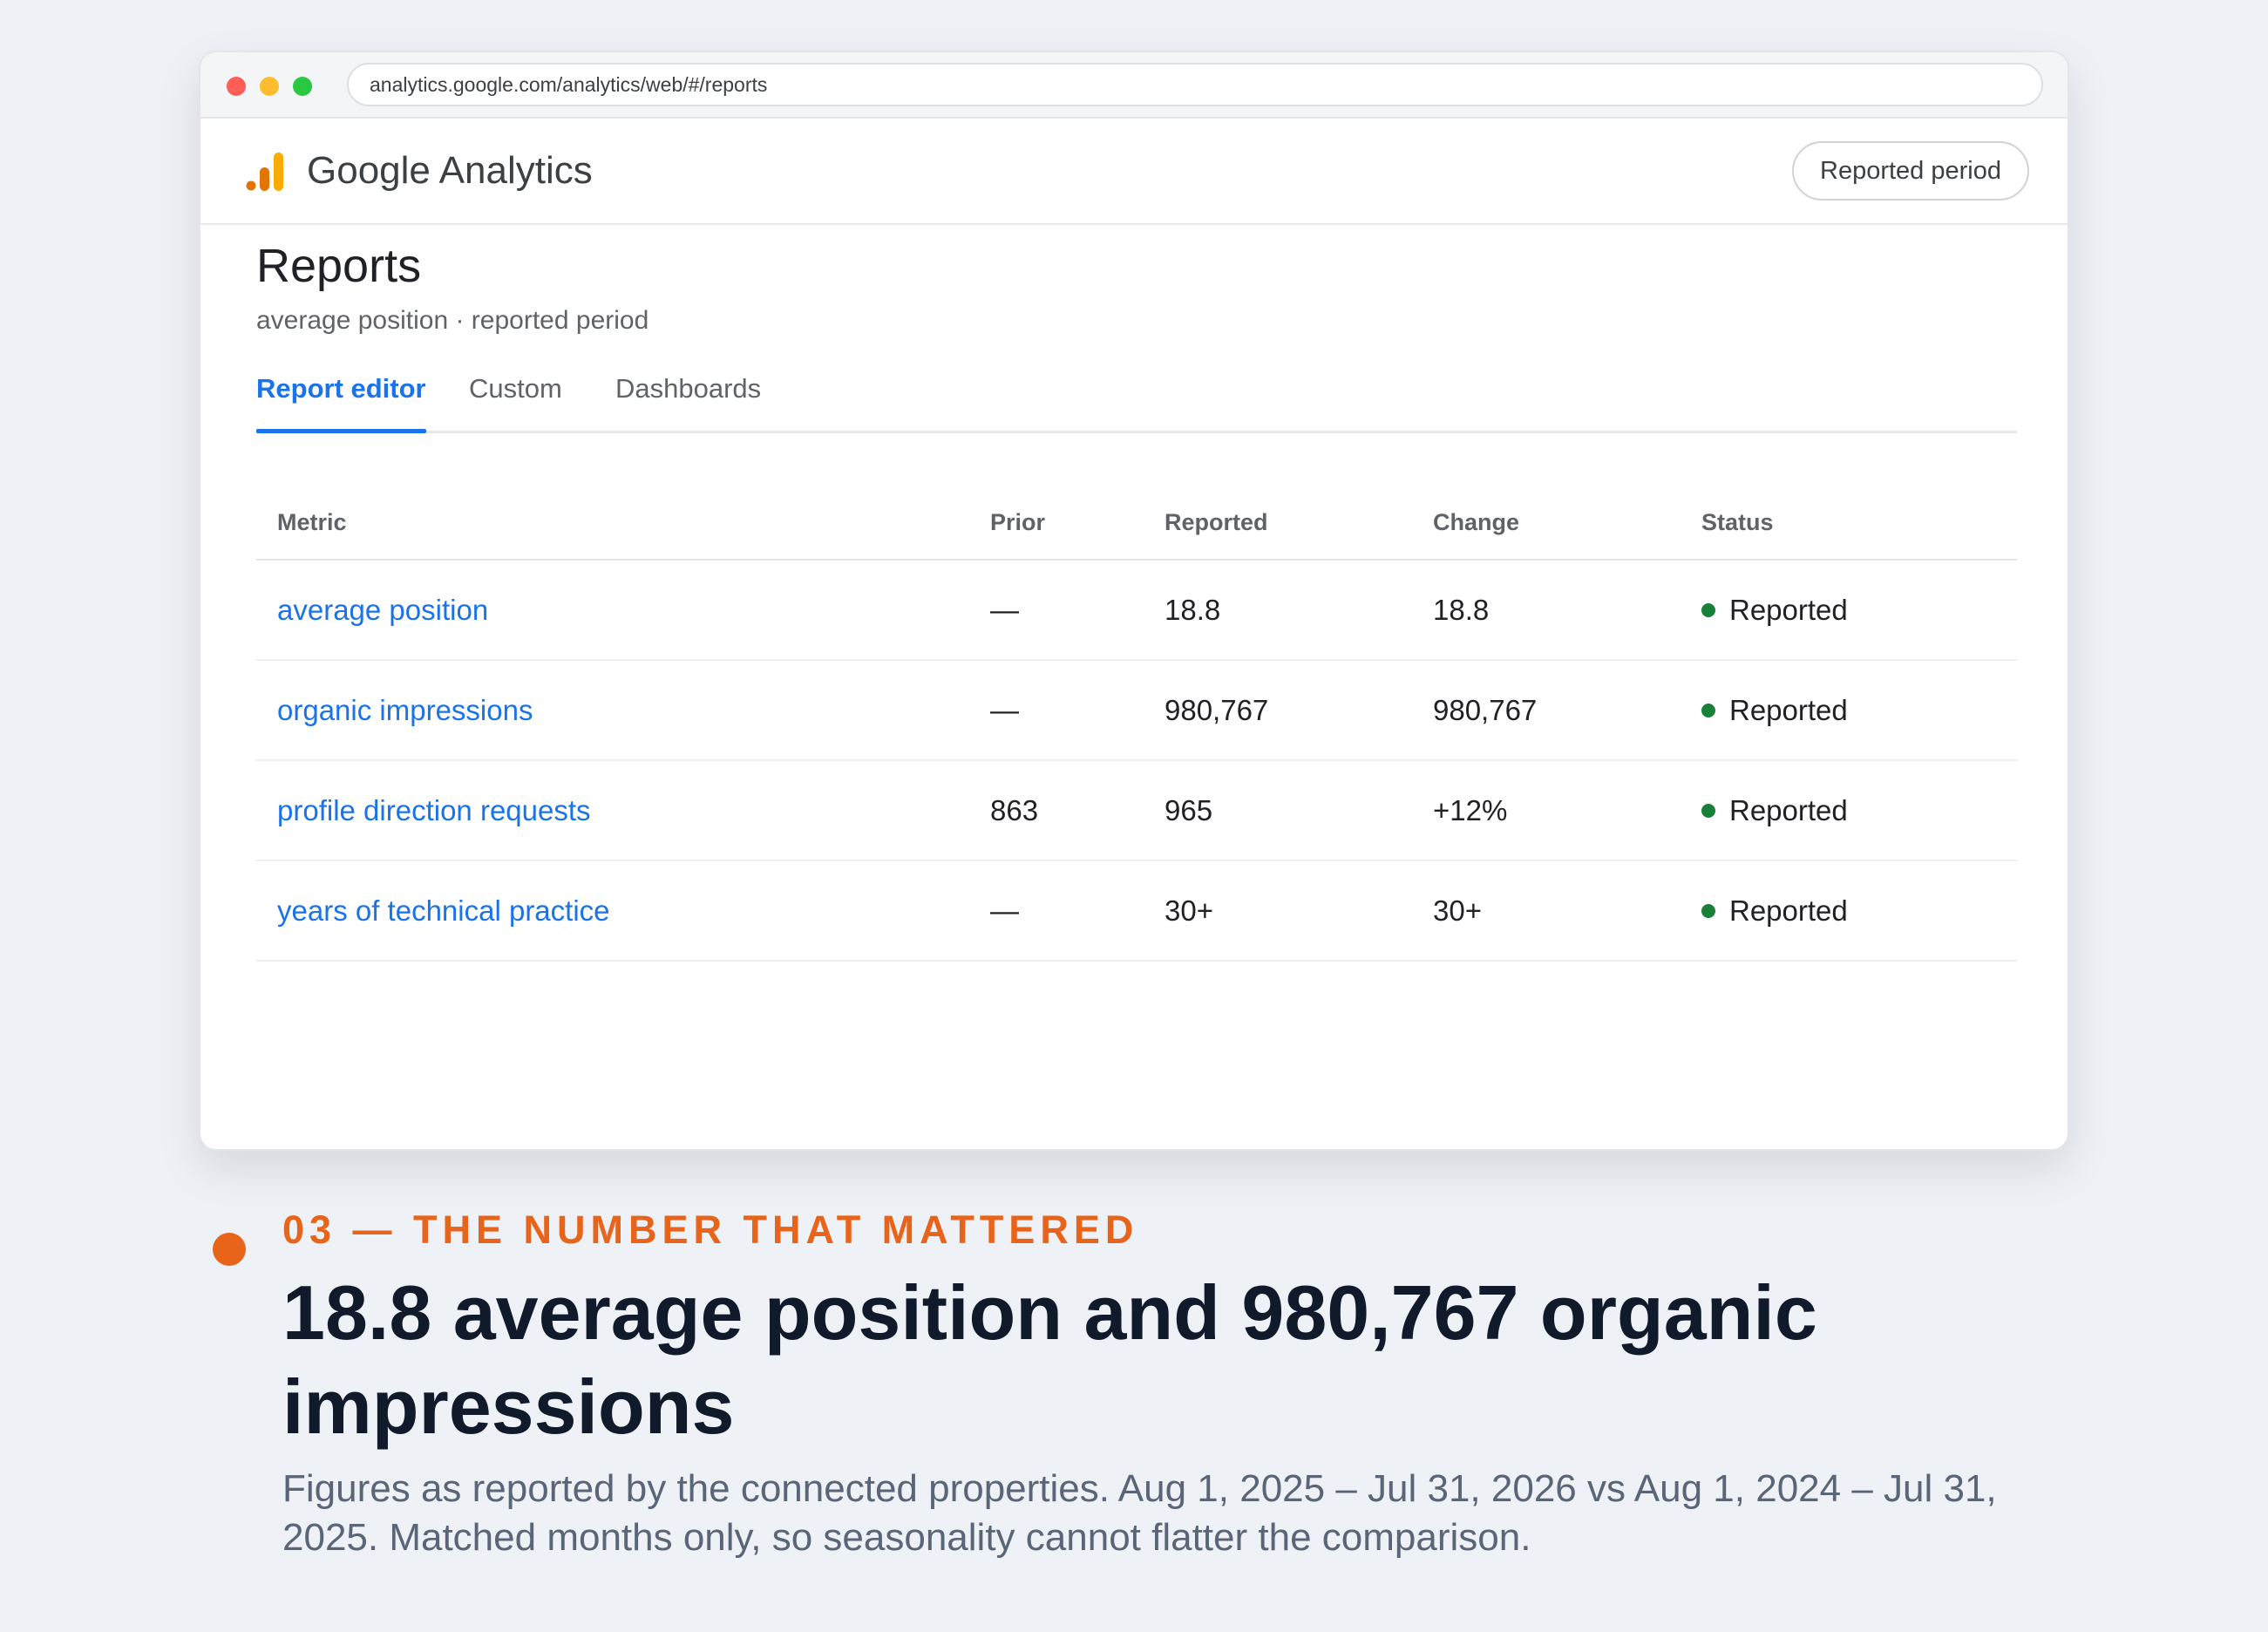  Describe the element at coordinates (269, 86) in the screenshot. I see `minimize-window-button` at that location.